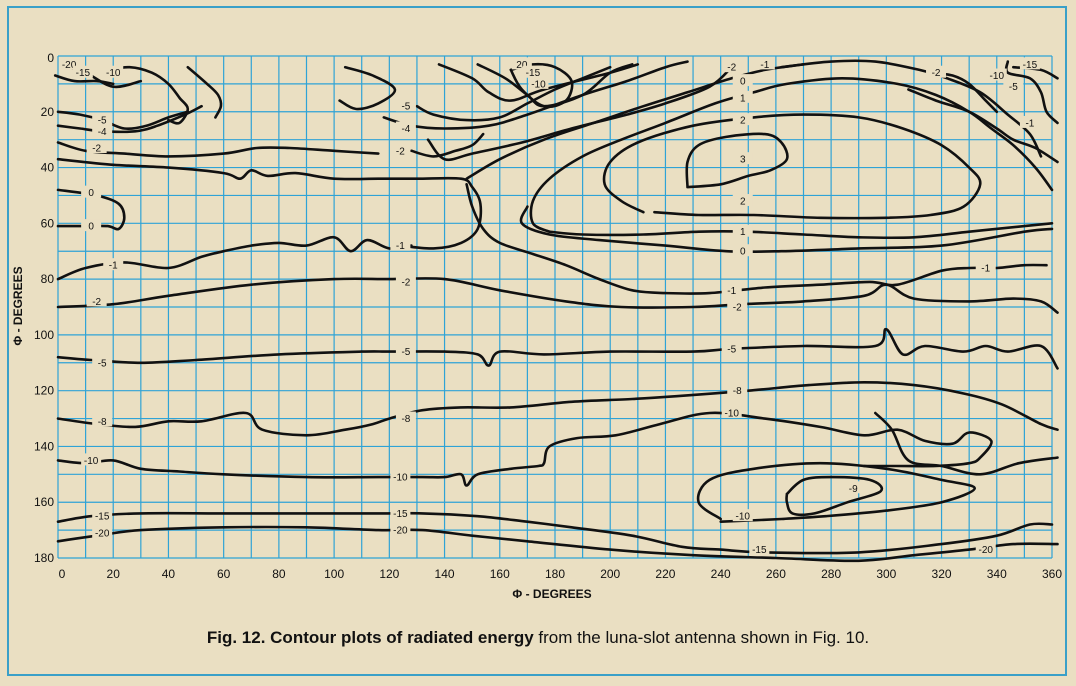  What do you see at coordinates (942, 574) in the screenshot?
I see `x-tick-label: 320` at bounding box center [942, 574].